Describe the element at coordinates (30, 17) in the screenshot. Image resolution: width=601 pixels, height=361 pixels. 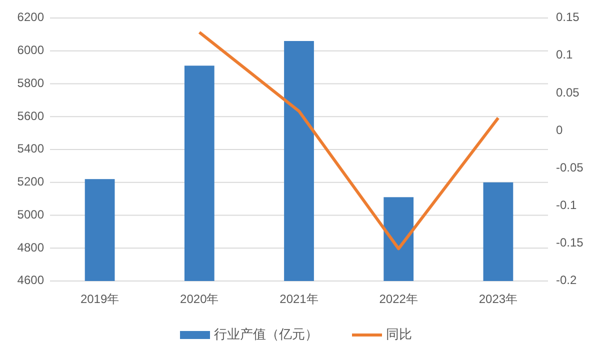
I see `y-tick-label: 6200` at that location.